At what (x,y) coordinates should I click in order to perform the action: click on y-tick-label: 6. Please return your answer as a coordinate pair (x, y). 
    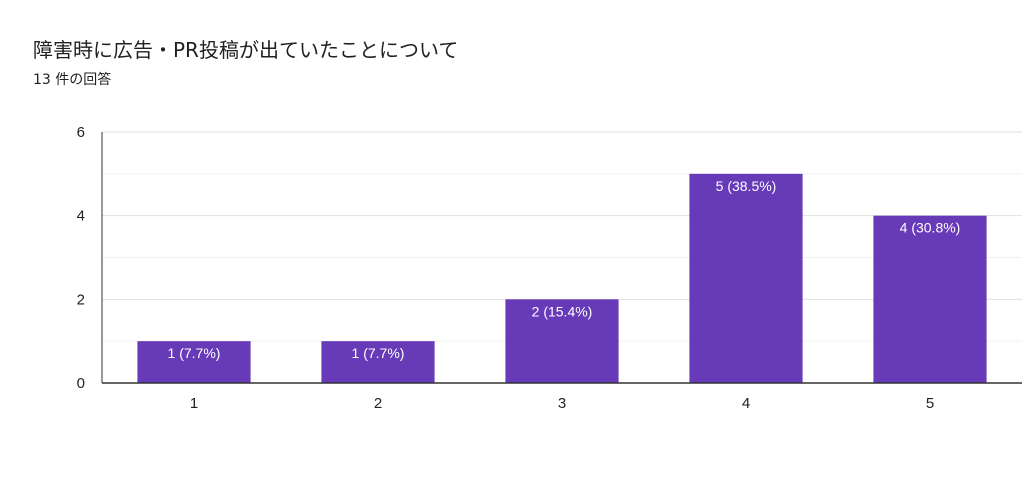
    Looking at the image, I should click on (81, 132).